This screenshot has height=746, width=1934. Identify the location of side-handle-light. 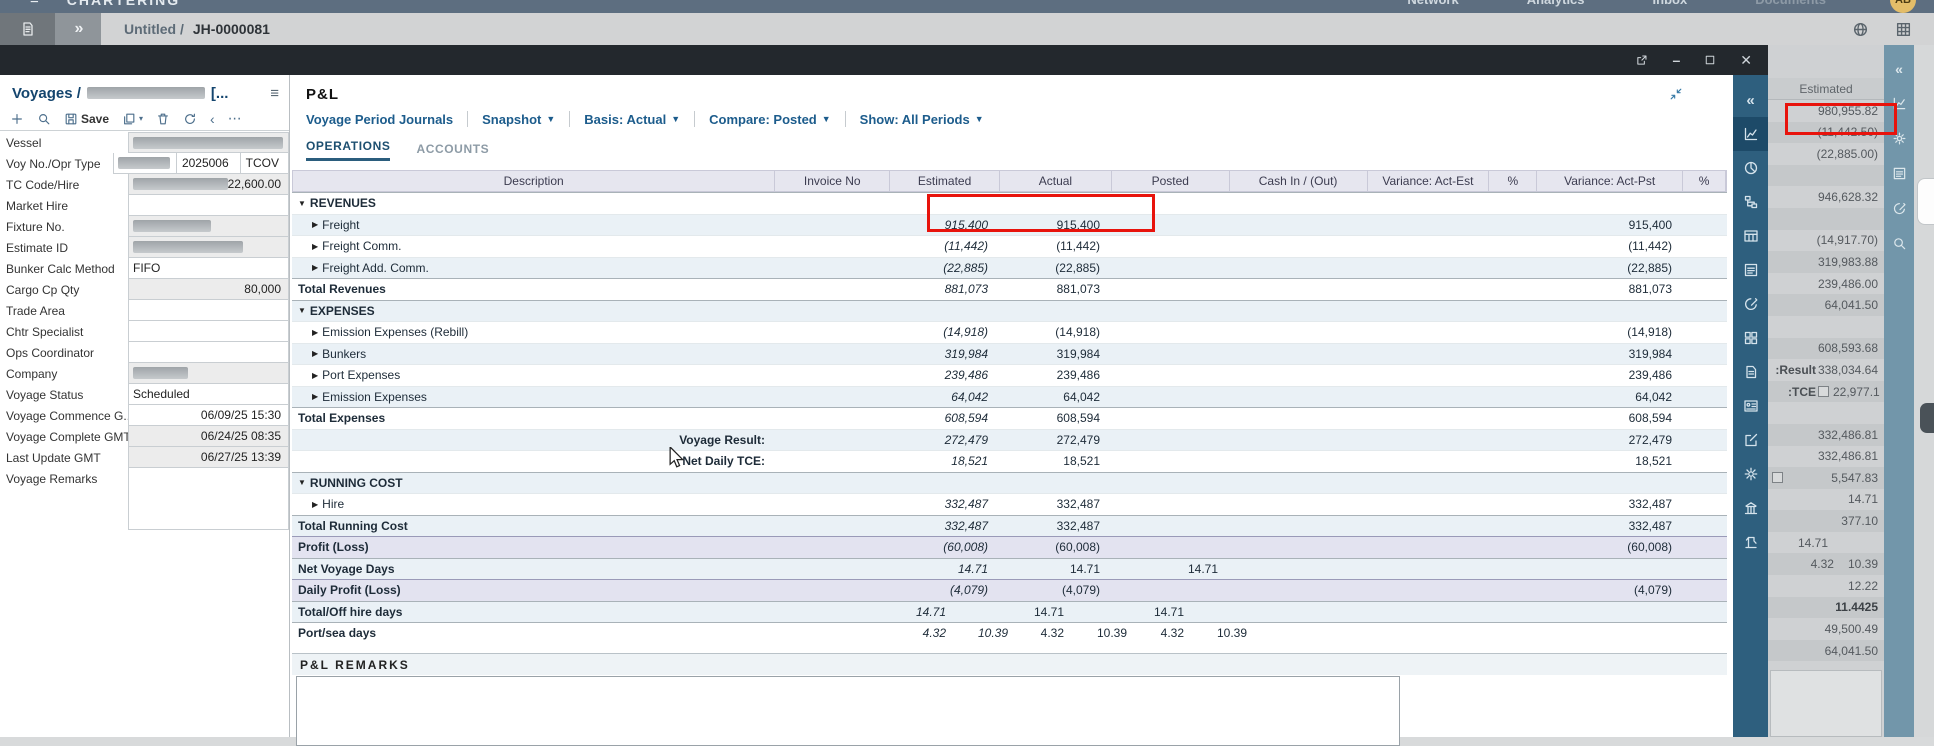
(1925, 201).